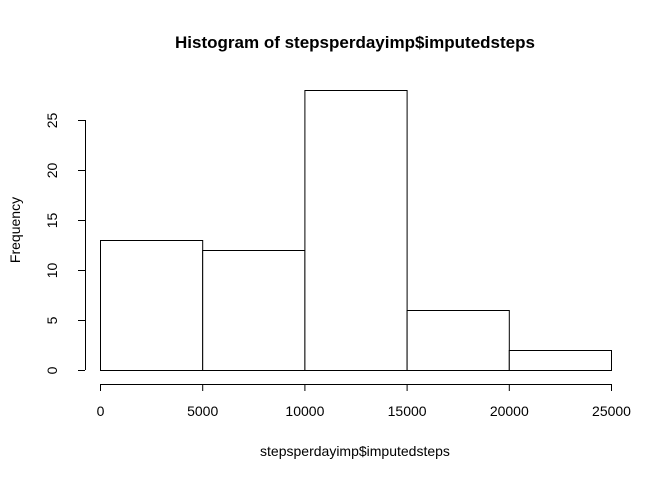 The image size is (672, 480). I want to click on x-tick-label-1: 5000, so click(202, 411).